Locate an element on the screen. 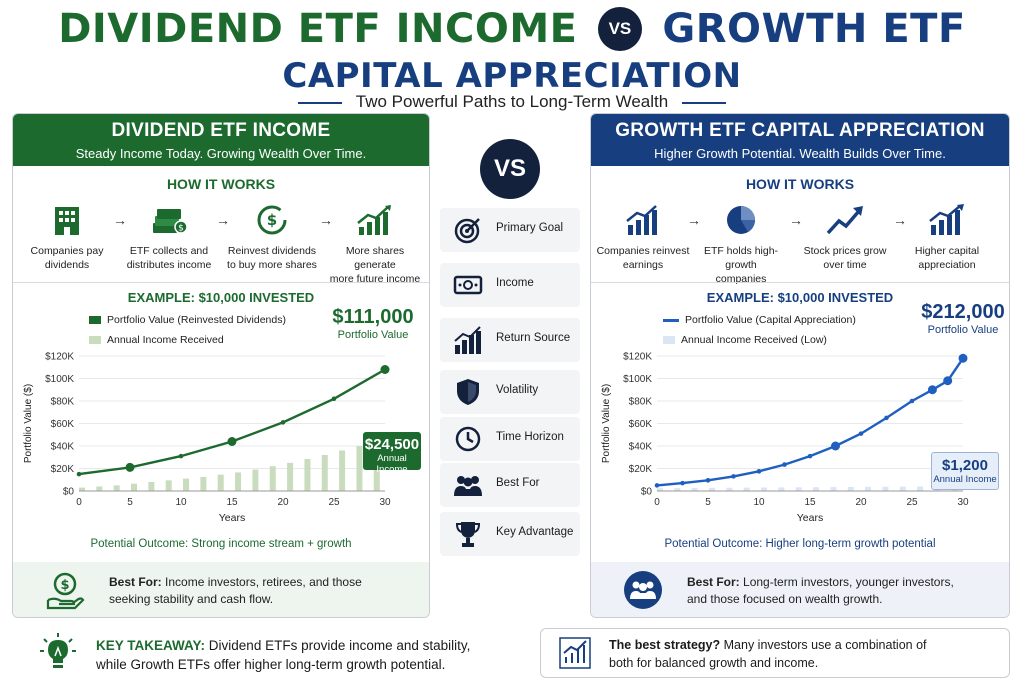 This screenshot has width=1024, height=683. dividend-step-4: More shares generate more future income is located at coordinates (375, 243).